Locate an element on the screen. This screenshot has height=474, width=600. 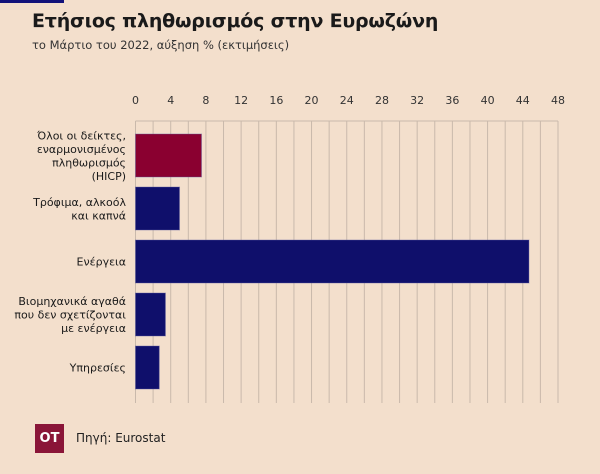
x-tick-label: 36 is located at coordinates (452, 100).